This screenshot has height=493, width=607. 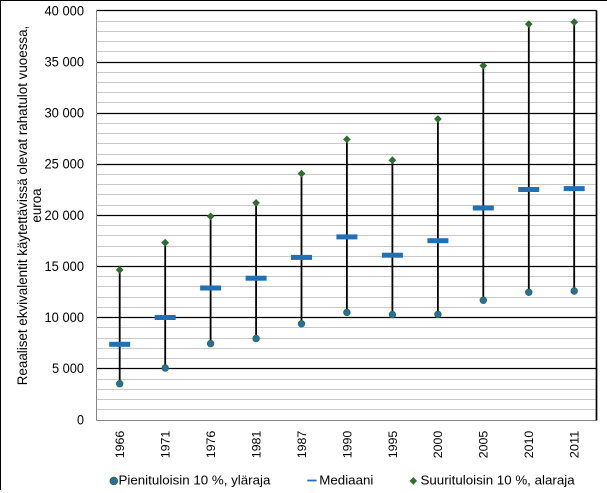 I want to click on svg-text: 35 000, so click(x=65, y=61).